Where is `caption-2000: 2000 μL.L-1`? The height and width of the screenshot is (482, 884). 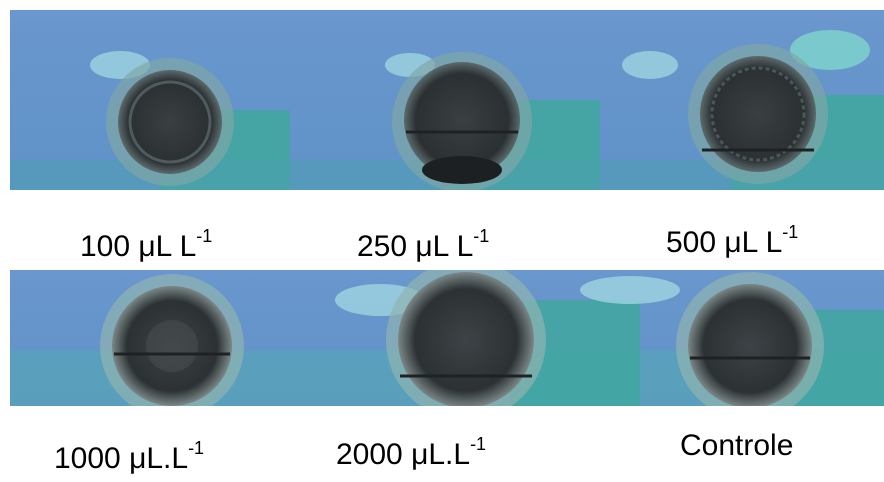 caption-2000: 2000 μL.L-1 is located at coordinates (411, 452).